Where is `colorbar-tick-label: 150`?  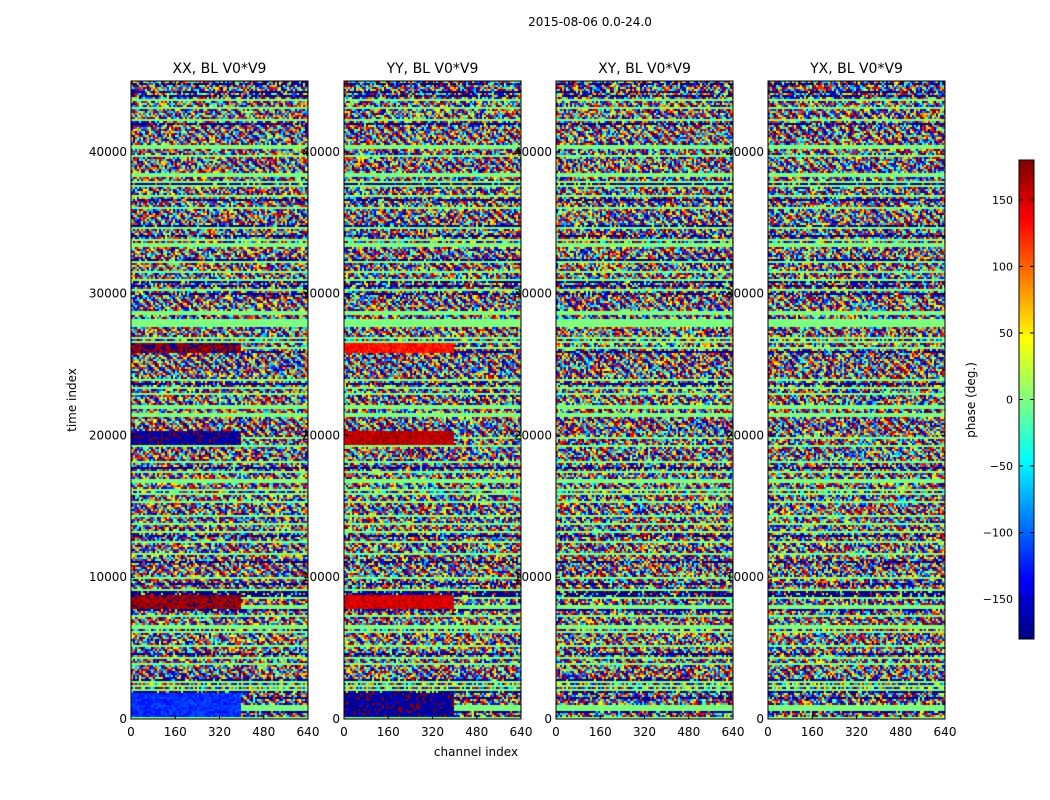 colorbar-tick-label: 150 is located at coordinates (1002, 200).